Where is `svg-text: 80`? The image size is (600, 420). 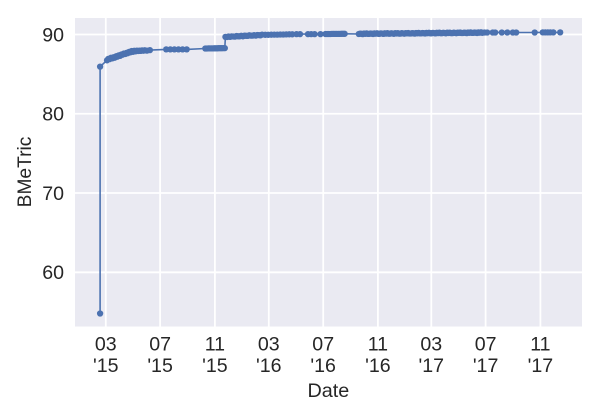 svg-text: 80 is located at coordinates (53, 115).